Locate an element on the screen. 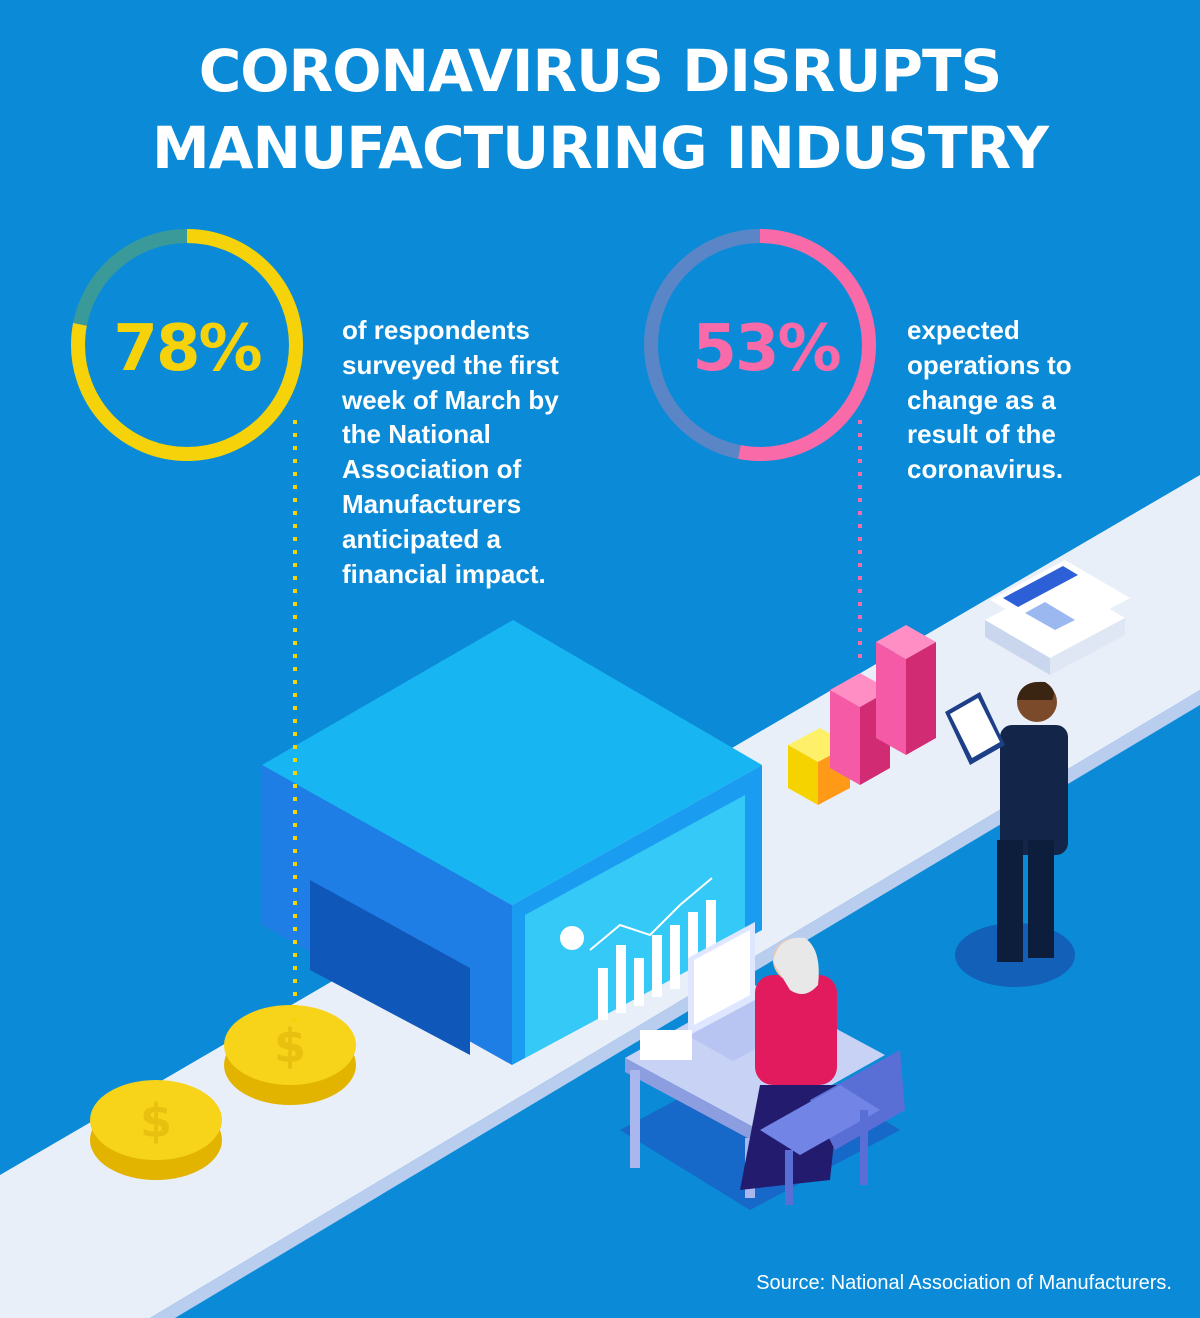 This screenshot has height=1318, width=1200. bar-blocks is located at coordinates (862, 715).